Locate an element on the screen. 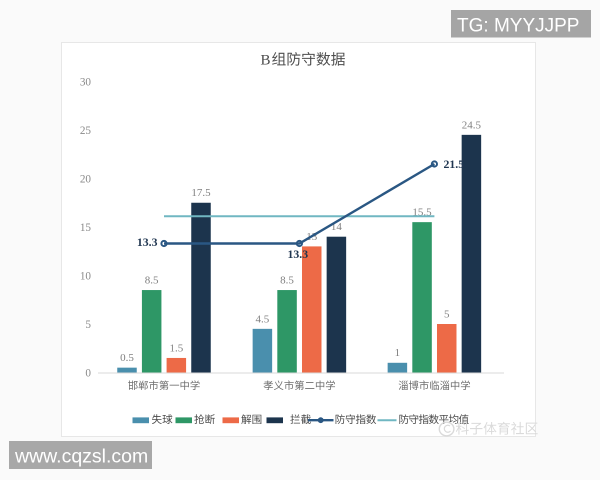 Image resolution: width=600 pixels, height=480 pixels. svg-text: TG: MYYJJPP is located at coordinates (518, 26).